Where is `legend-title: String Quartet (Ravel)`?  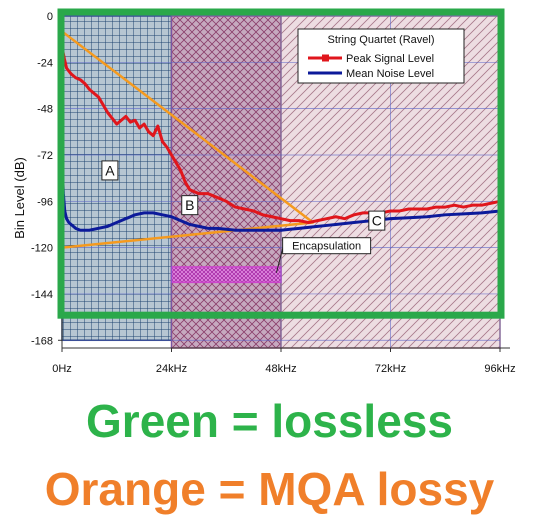
legend-title: String Quartet (Ravel) is located at coordinates (381, 40).